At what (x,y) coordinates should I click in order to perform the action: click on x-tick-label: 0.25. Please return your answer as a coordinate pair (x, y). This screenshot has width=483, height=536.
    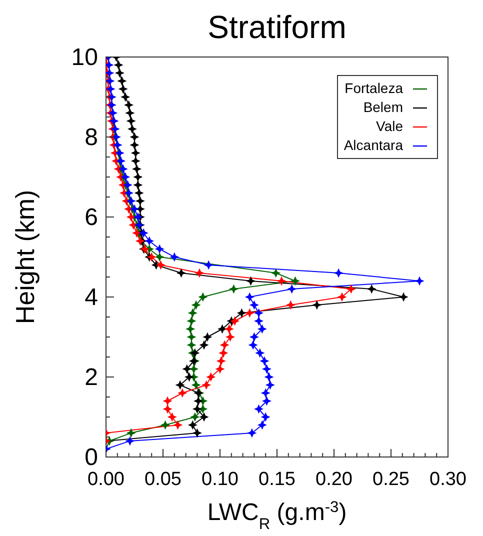
    Looking at the image, I should click on (391, 479).